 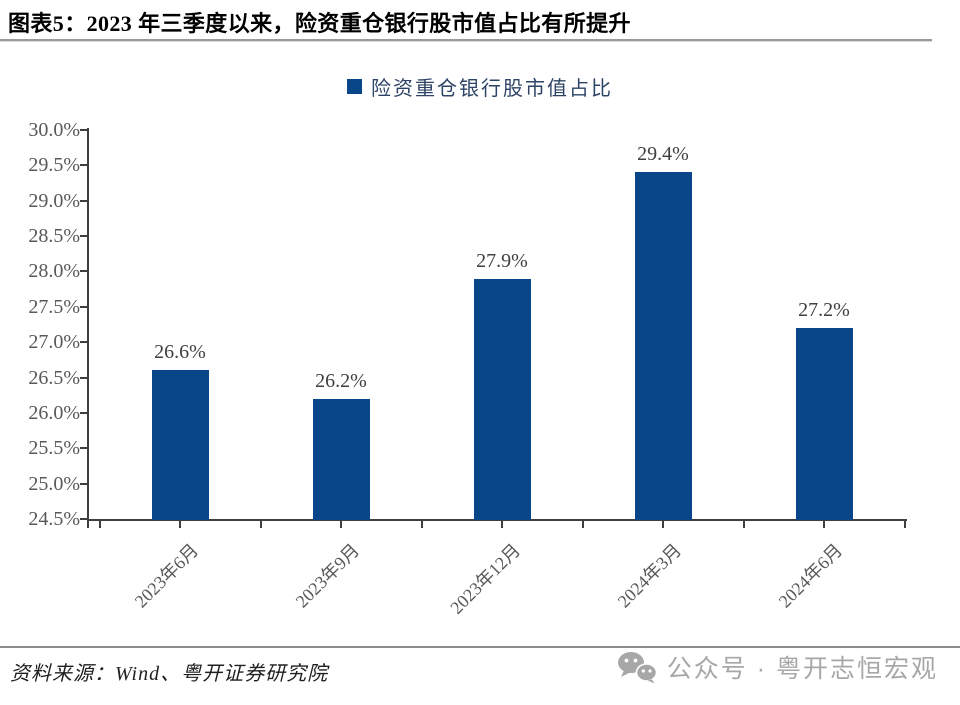 I want to click on y-axis-label: 29.0%, so click(x=54, y=200).